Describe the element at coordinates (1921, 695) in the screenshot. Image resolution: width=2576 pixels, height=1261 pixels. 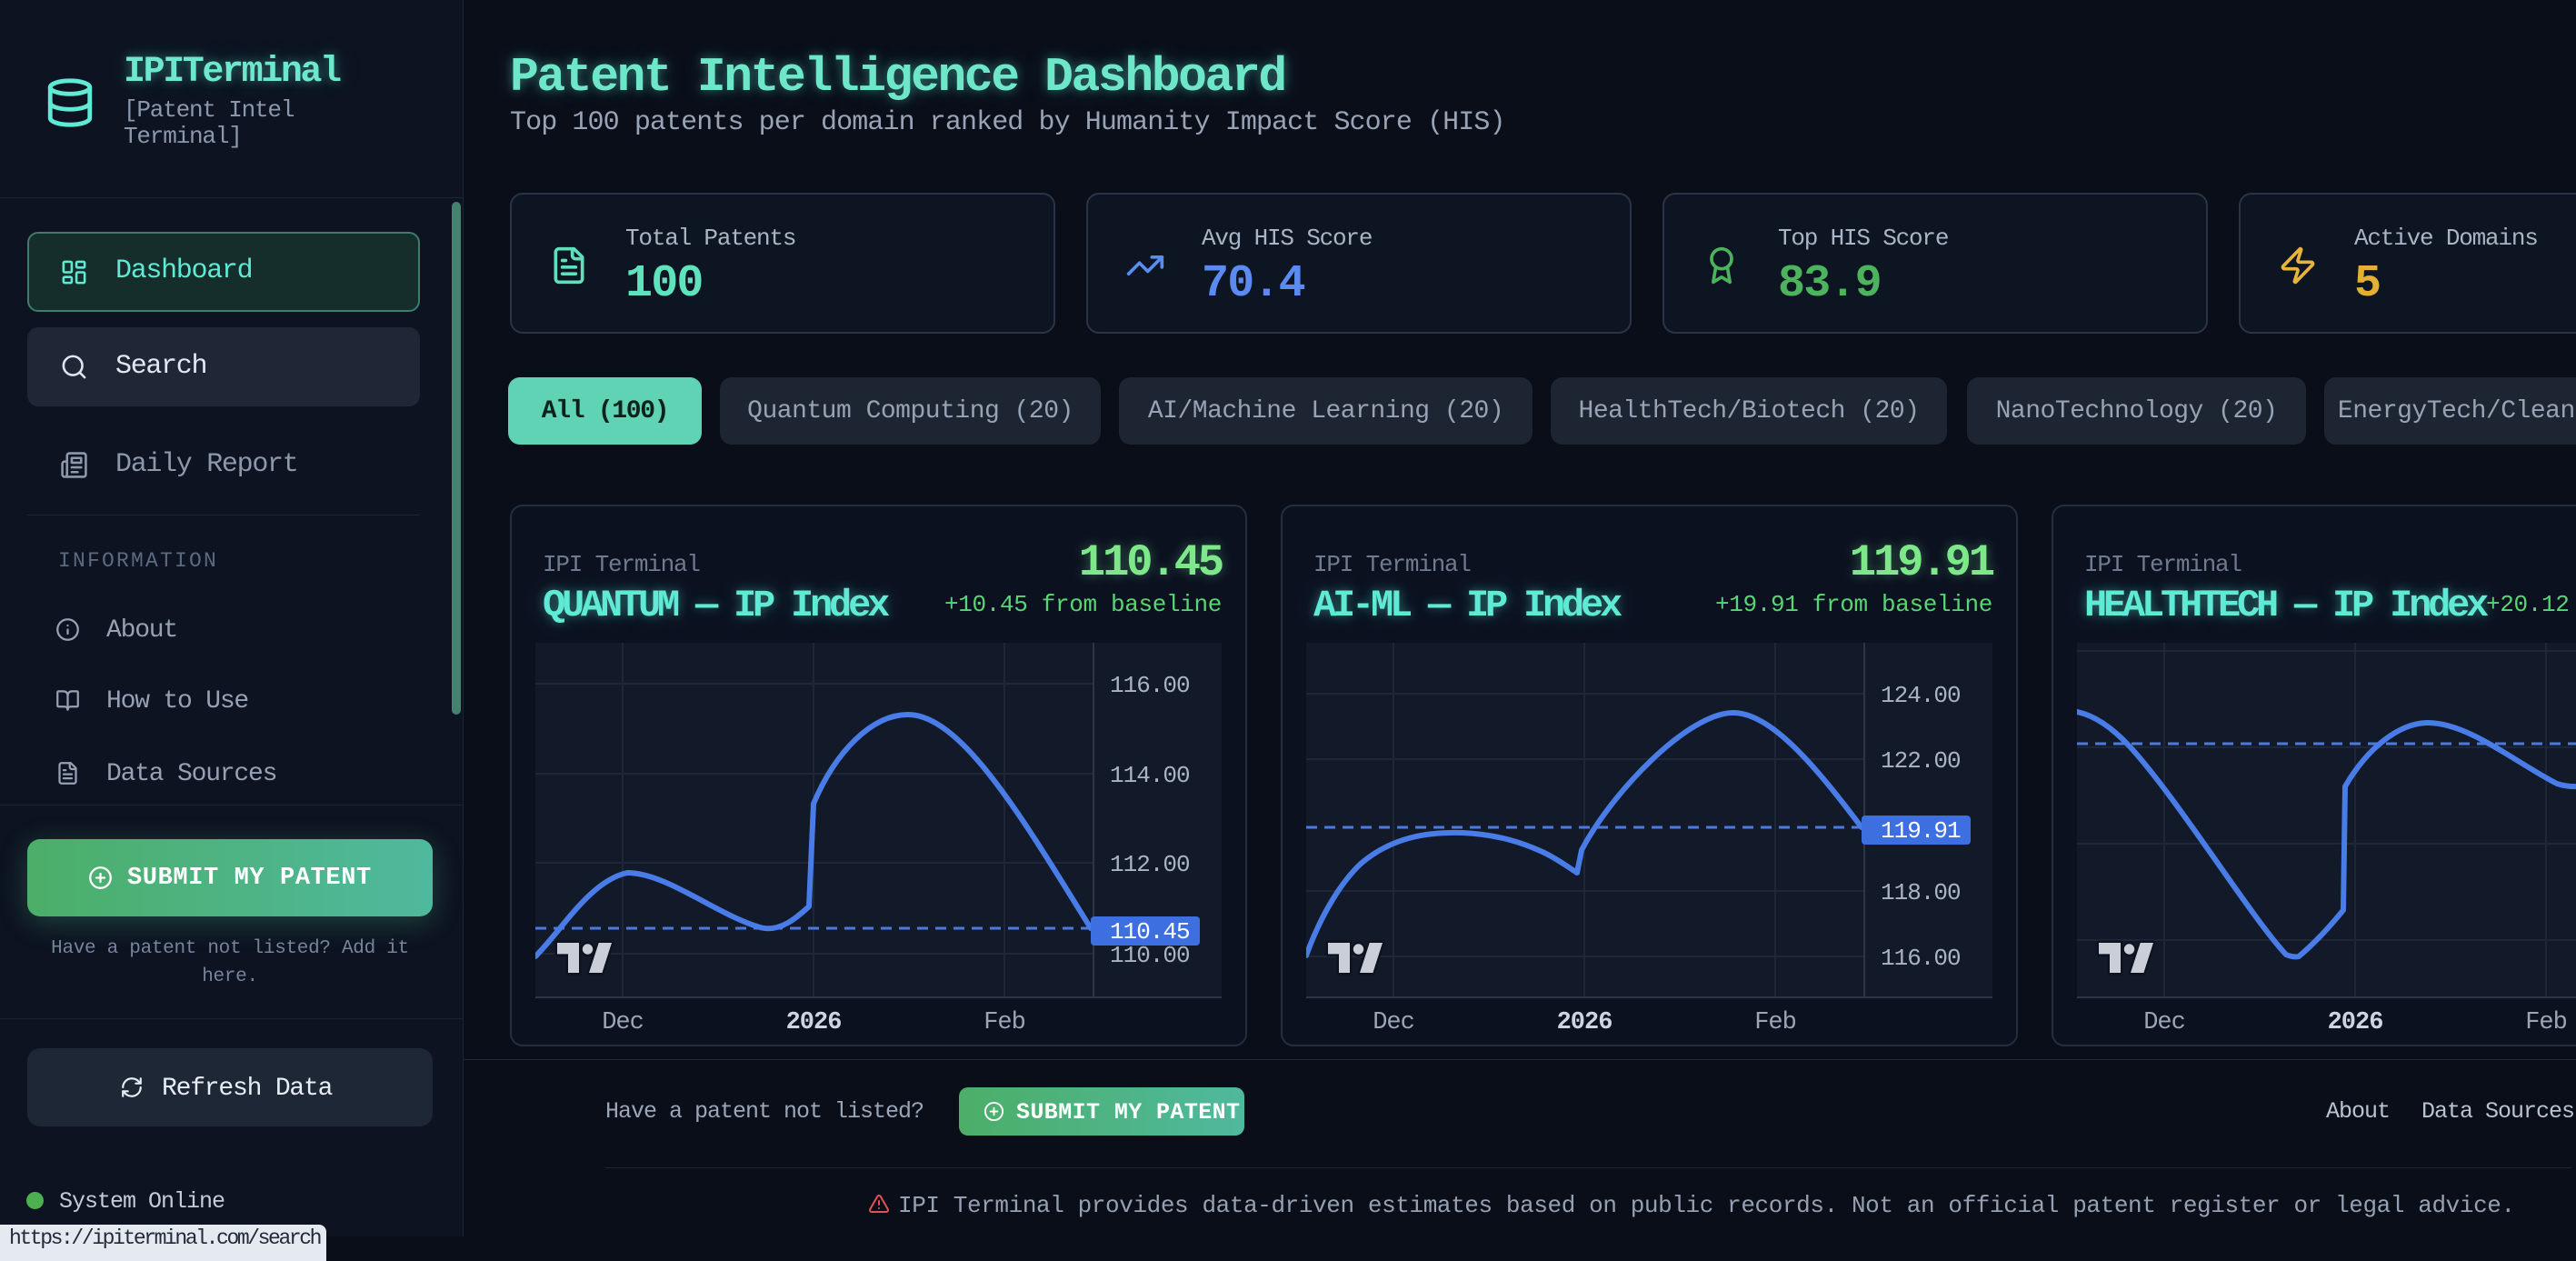
I see `svg-text: 124.00` at that location.